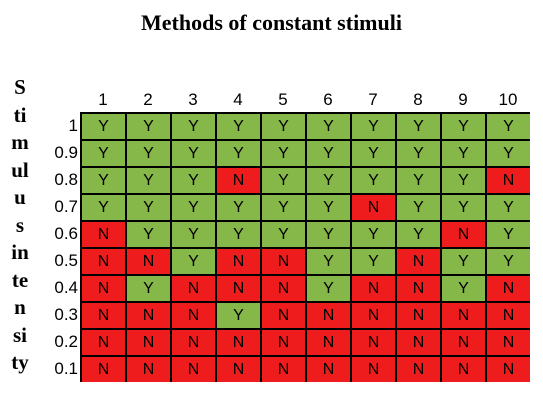 The width and height of the screenshot is (543, 402). What do you see at coordinates (20, 224) in the screenshot?
I see `y-axis-label-fragment: s` at bounding box center [20, 224].